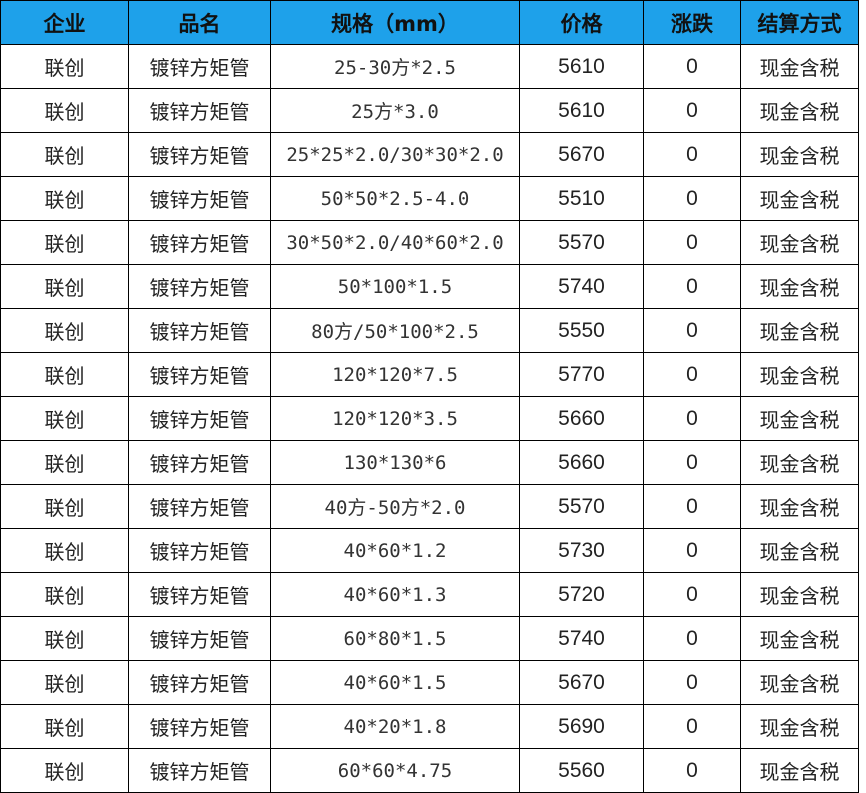  I want to click on cell-price: 5510, so click(581, 198).